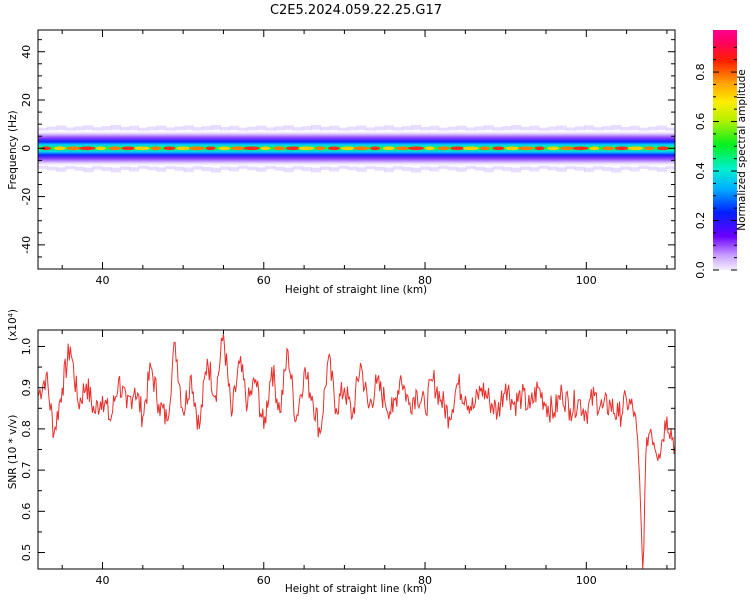  I want to click on snr-y-tick-label: 0.9, so click(26, 388).